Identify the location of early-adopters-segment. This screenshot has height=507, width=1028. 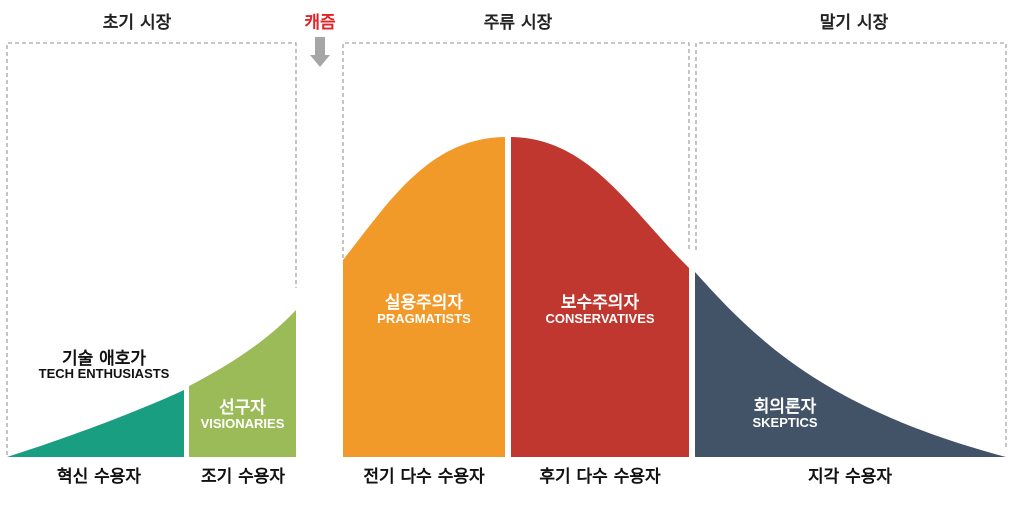
(242, 383).